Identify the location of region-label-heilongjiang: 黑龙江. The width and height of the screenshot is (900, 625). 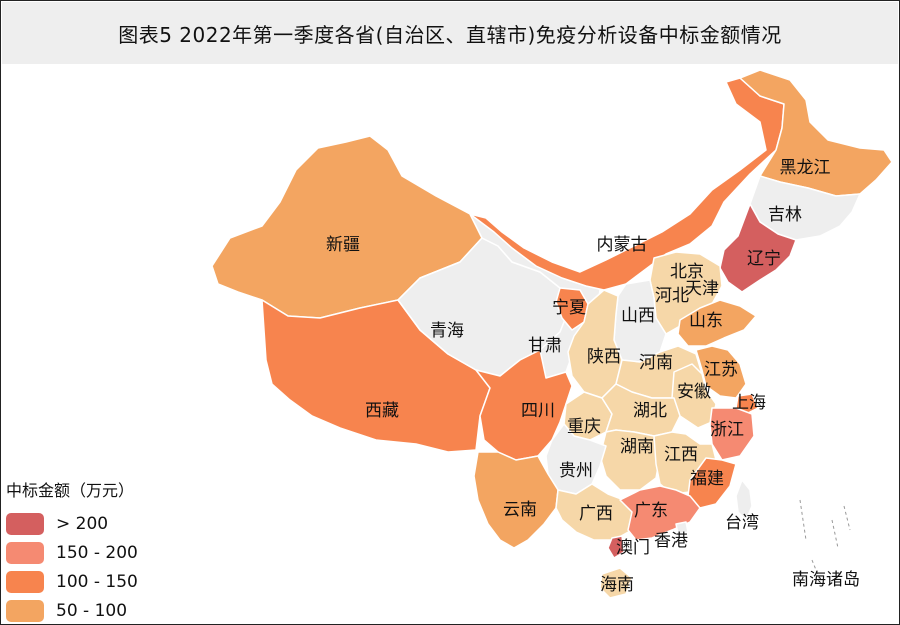
(805, 168).